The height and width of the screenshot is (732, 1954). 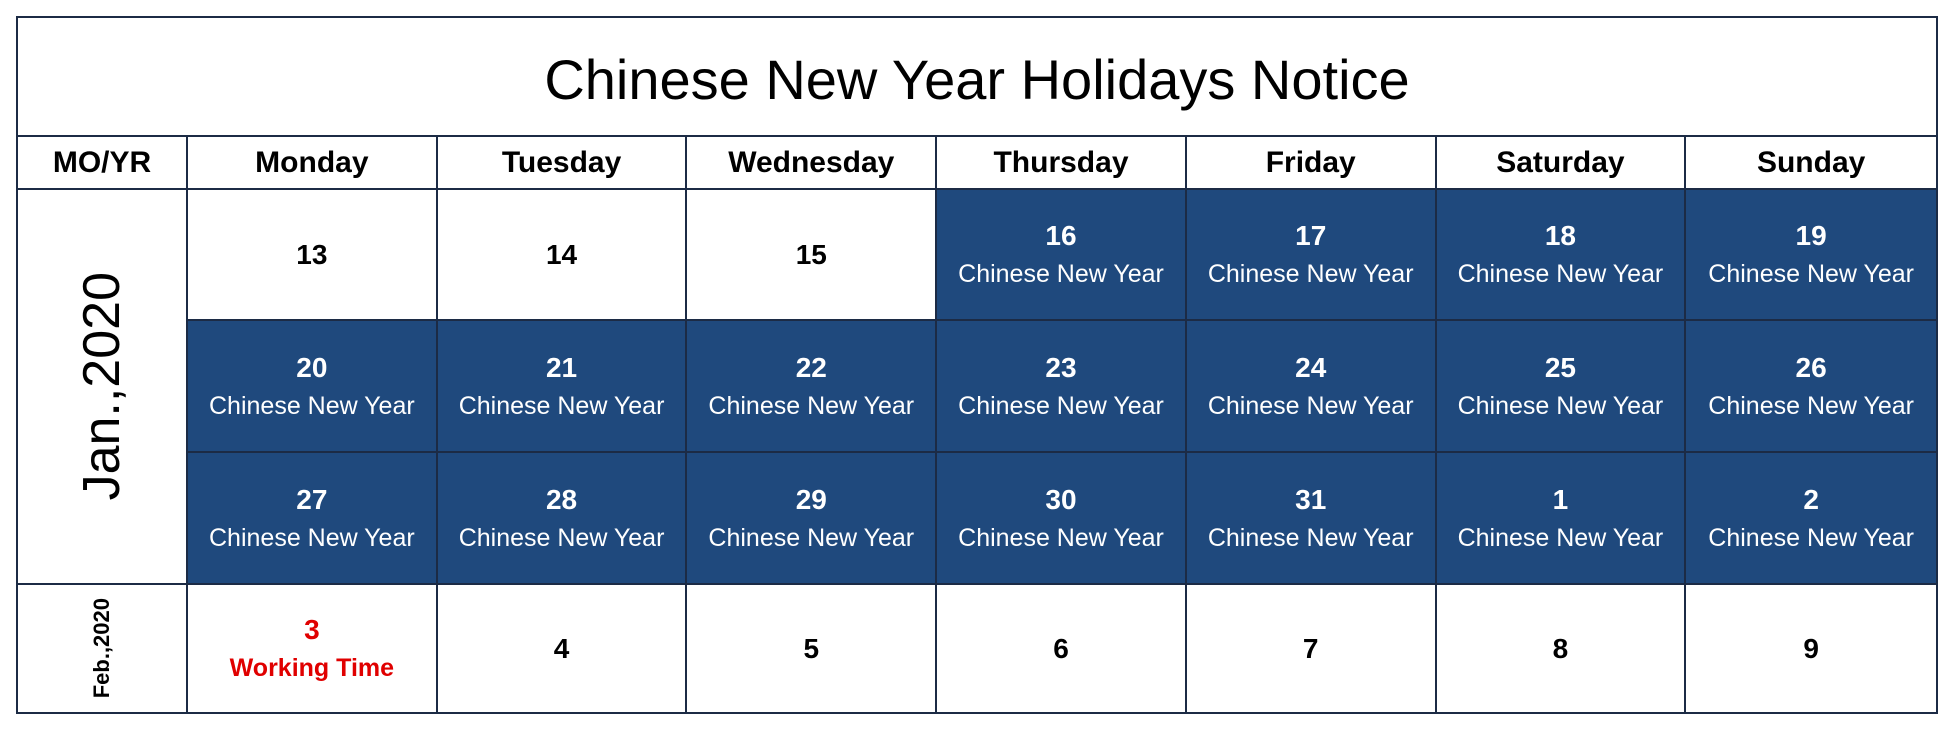 I want to click on day-cell: 14, so click(x=562, y=255).